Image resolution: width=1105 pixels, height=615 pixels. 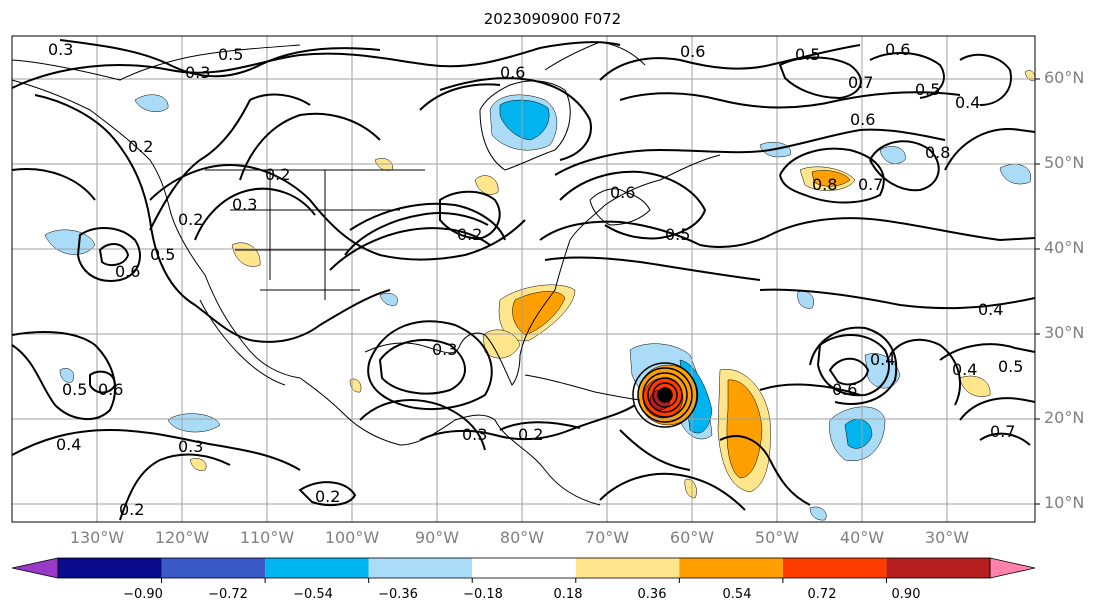 What do you see at coordinates (665, 395) in the screenshot?
I see `hurricane-contours` at bounding box center [665, 395].